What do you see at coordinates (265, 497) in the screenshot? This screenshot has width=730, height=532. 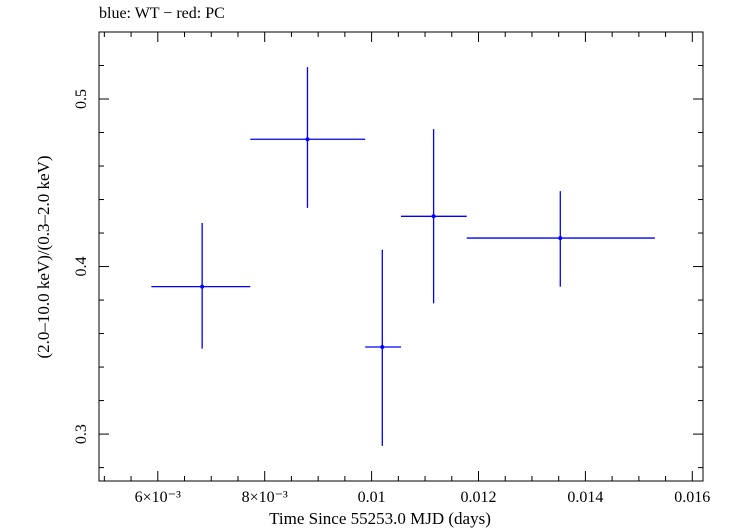 I see `x-tick-label: 8×10⁻³` at bounding box center [265, 497].